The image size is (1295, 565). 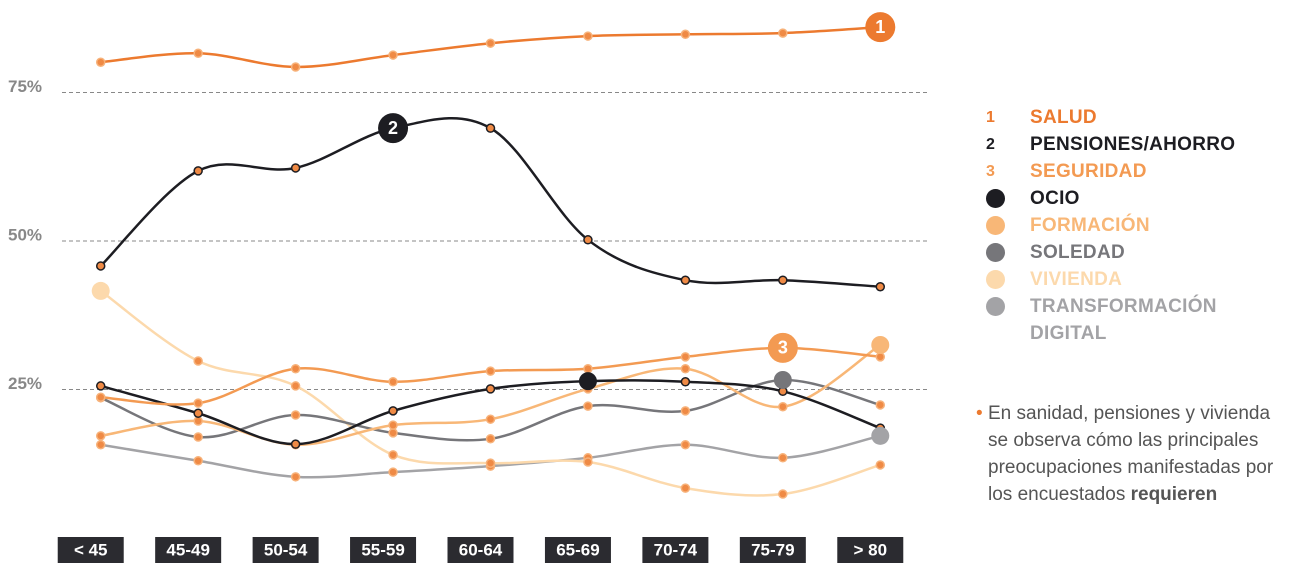 I want to click on x-tick-label: 45-49, so click(x=187, y=549).